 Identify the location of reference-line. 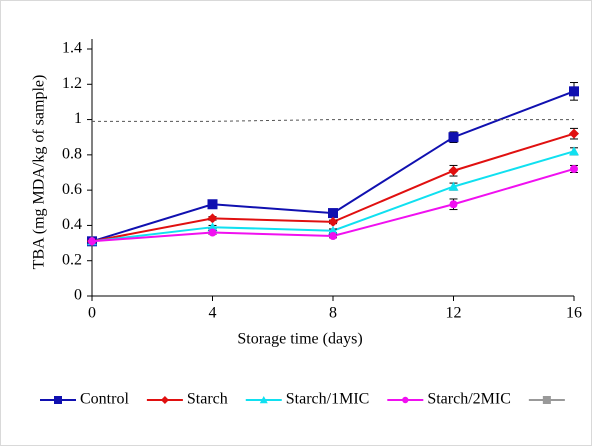
(333, 120).